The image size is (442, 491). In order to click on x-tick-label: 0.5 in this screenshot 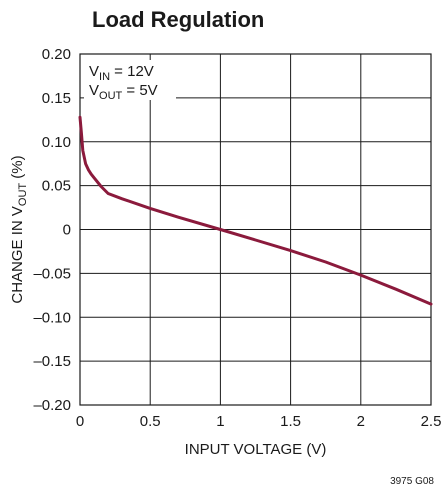, I will do `click(150, 421)`.